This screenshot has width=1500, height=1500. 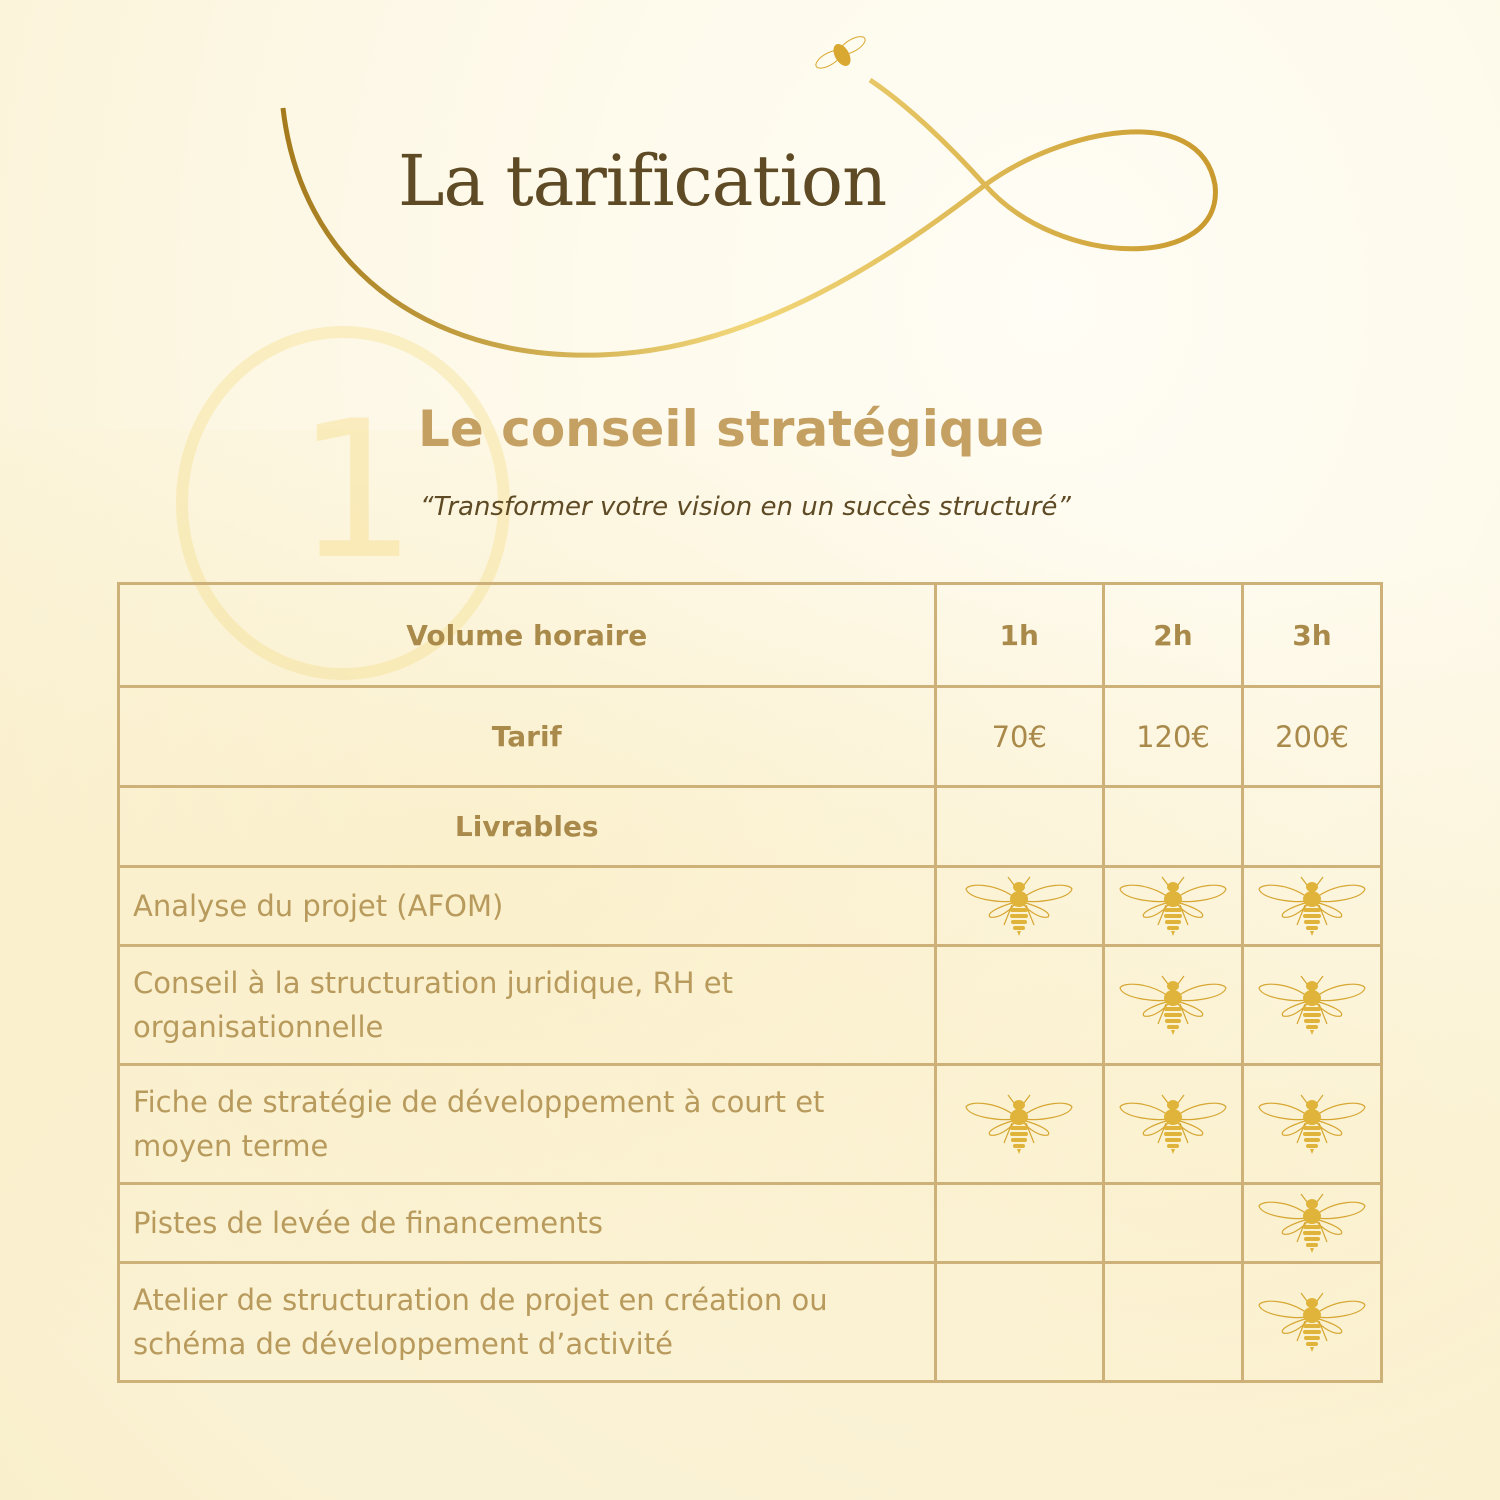 What do you see at coordinates (731, 429) in the screenshot?
I see `section-heading: Le conseil stratégique` at bounding box center [731, 429].